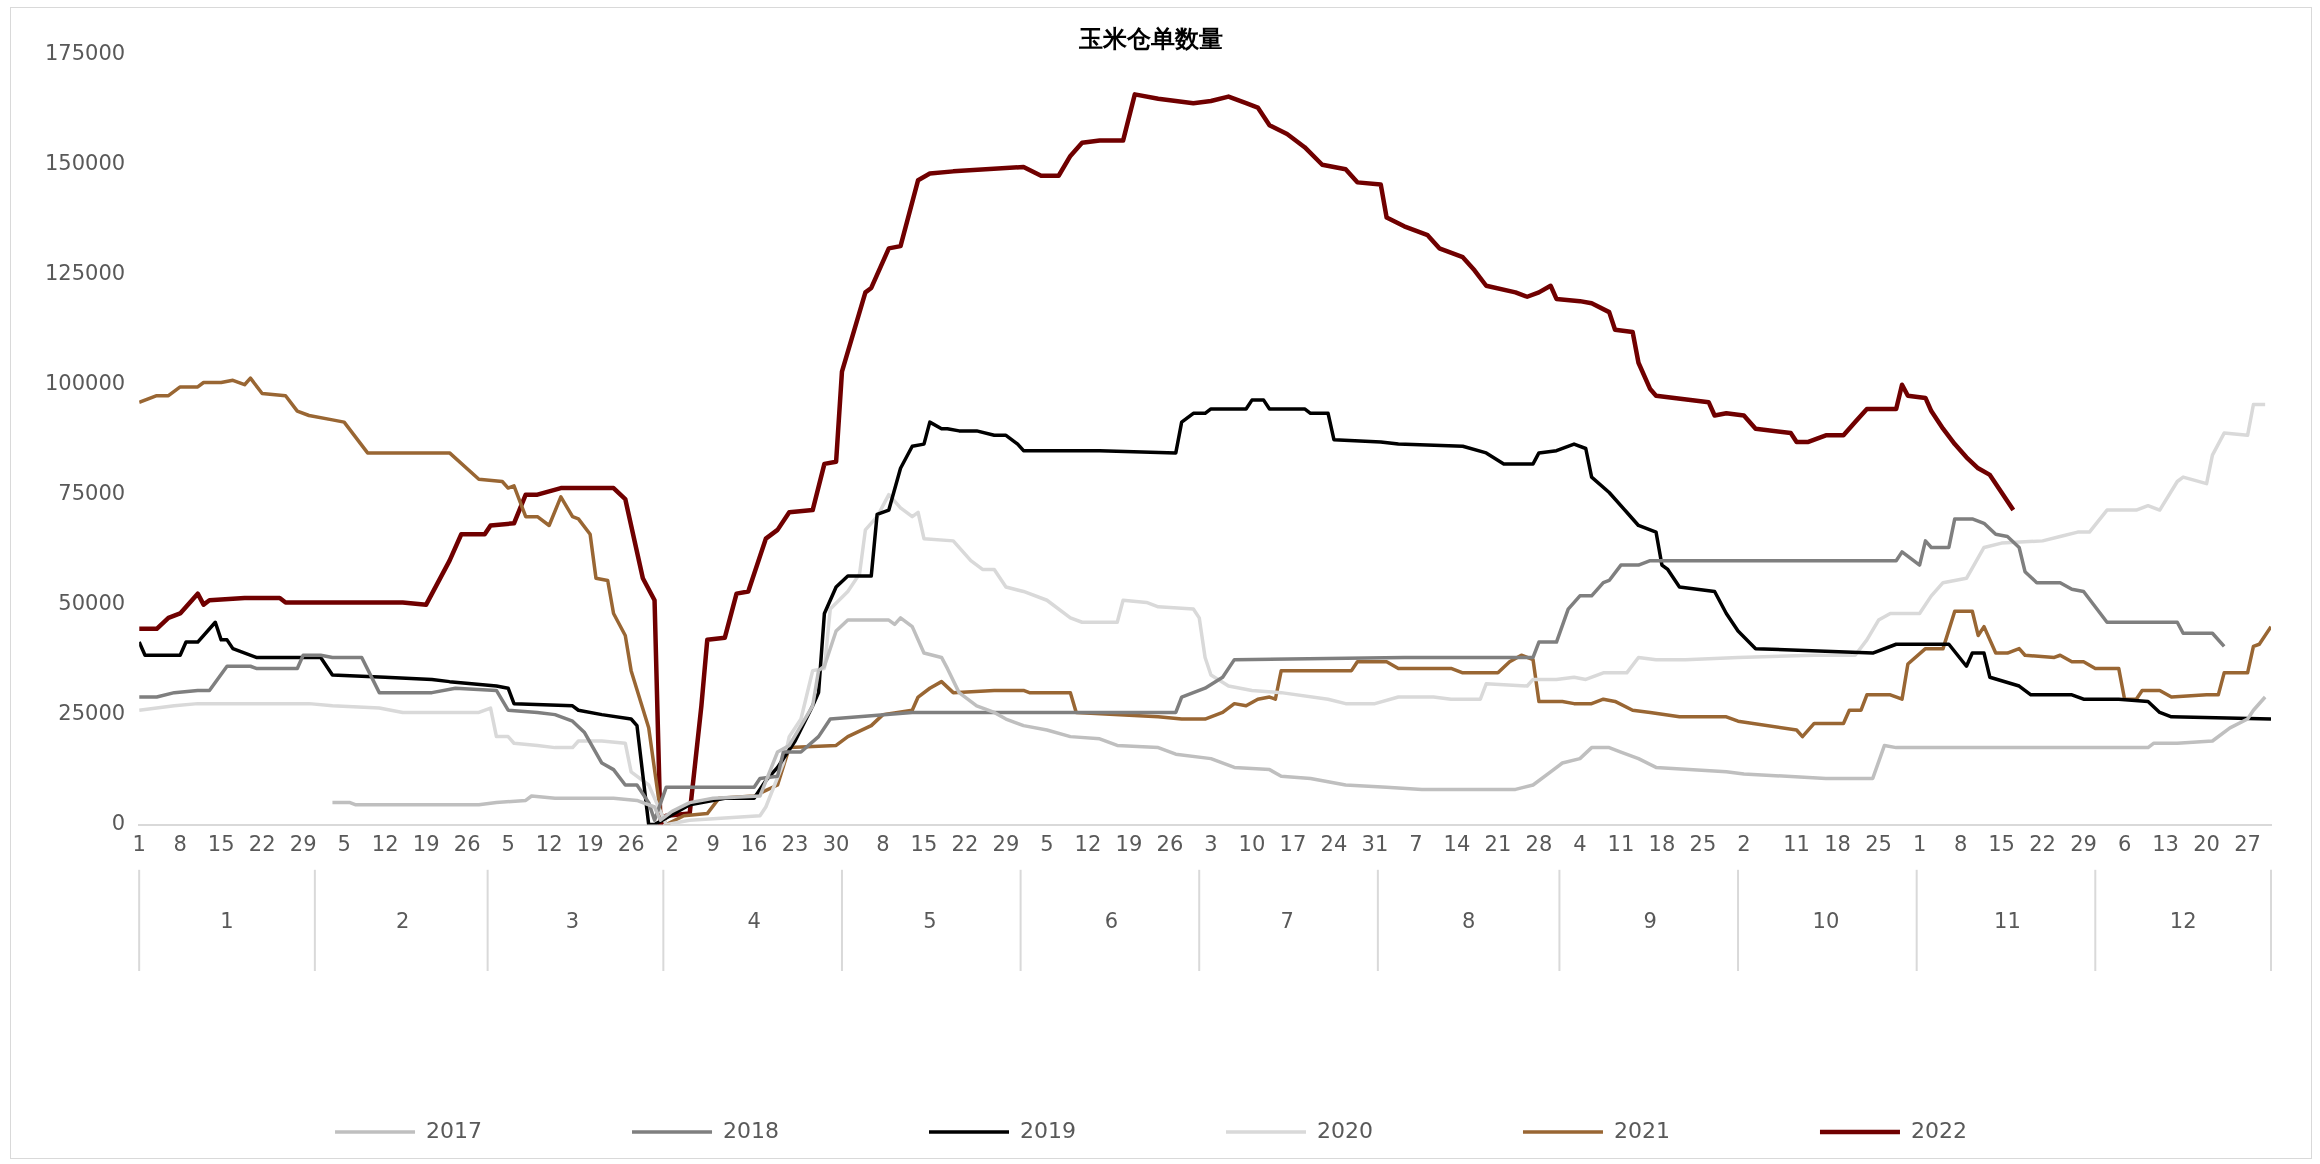  I want to click on x-tick-label: 24, so click(1334, 843).